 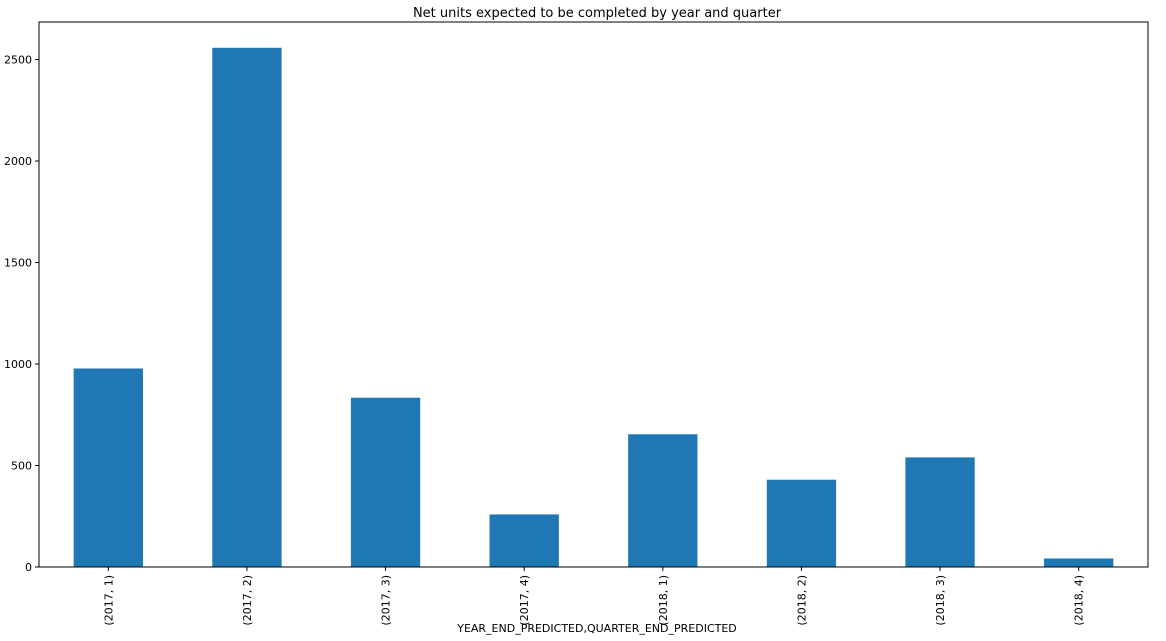 I want to click on y-tick-label: 1500, so click(x=18, y=263).